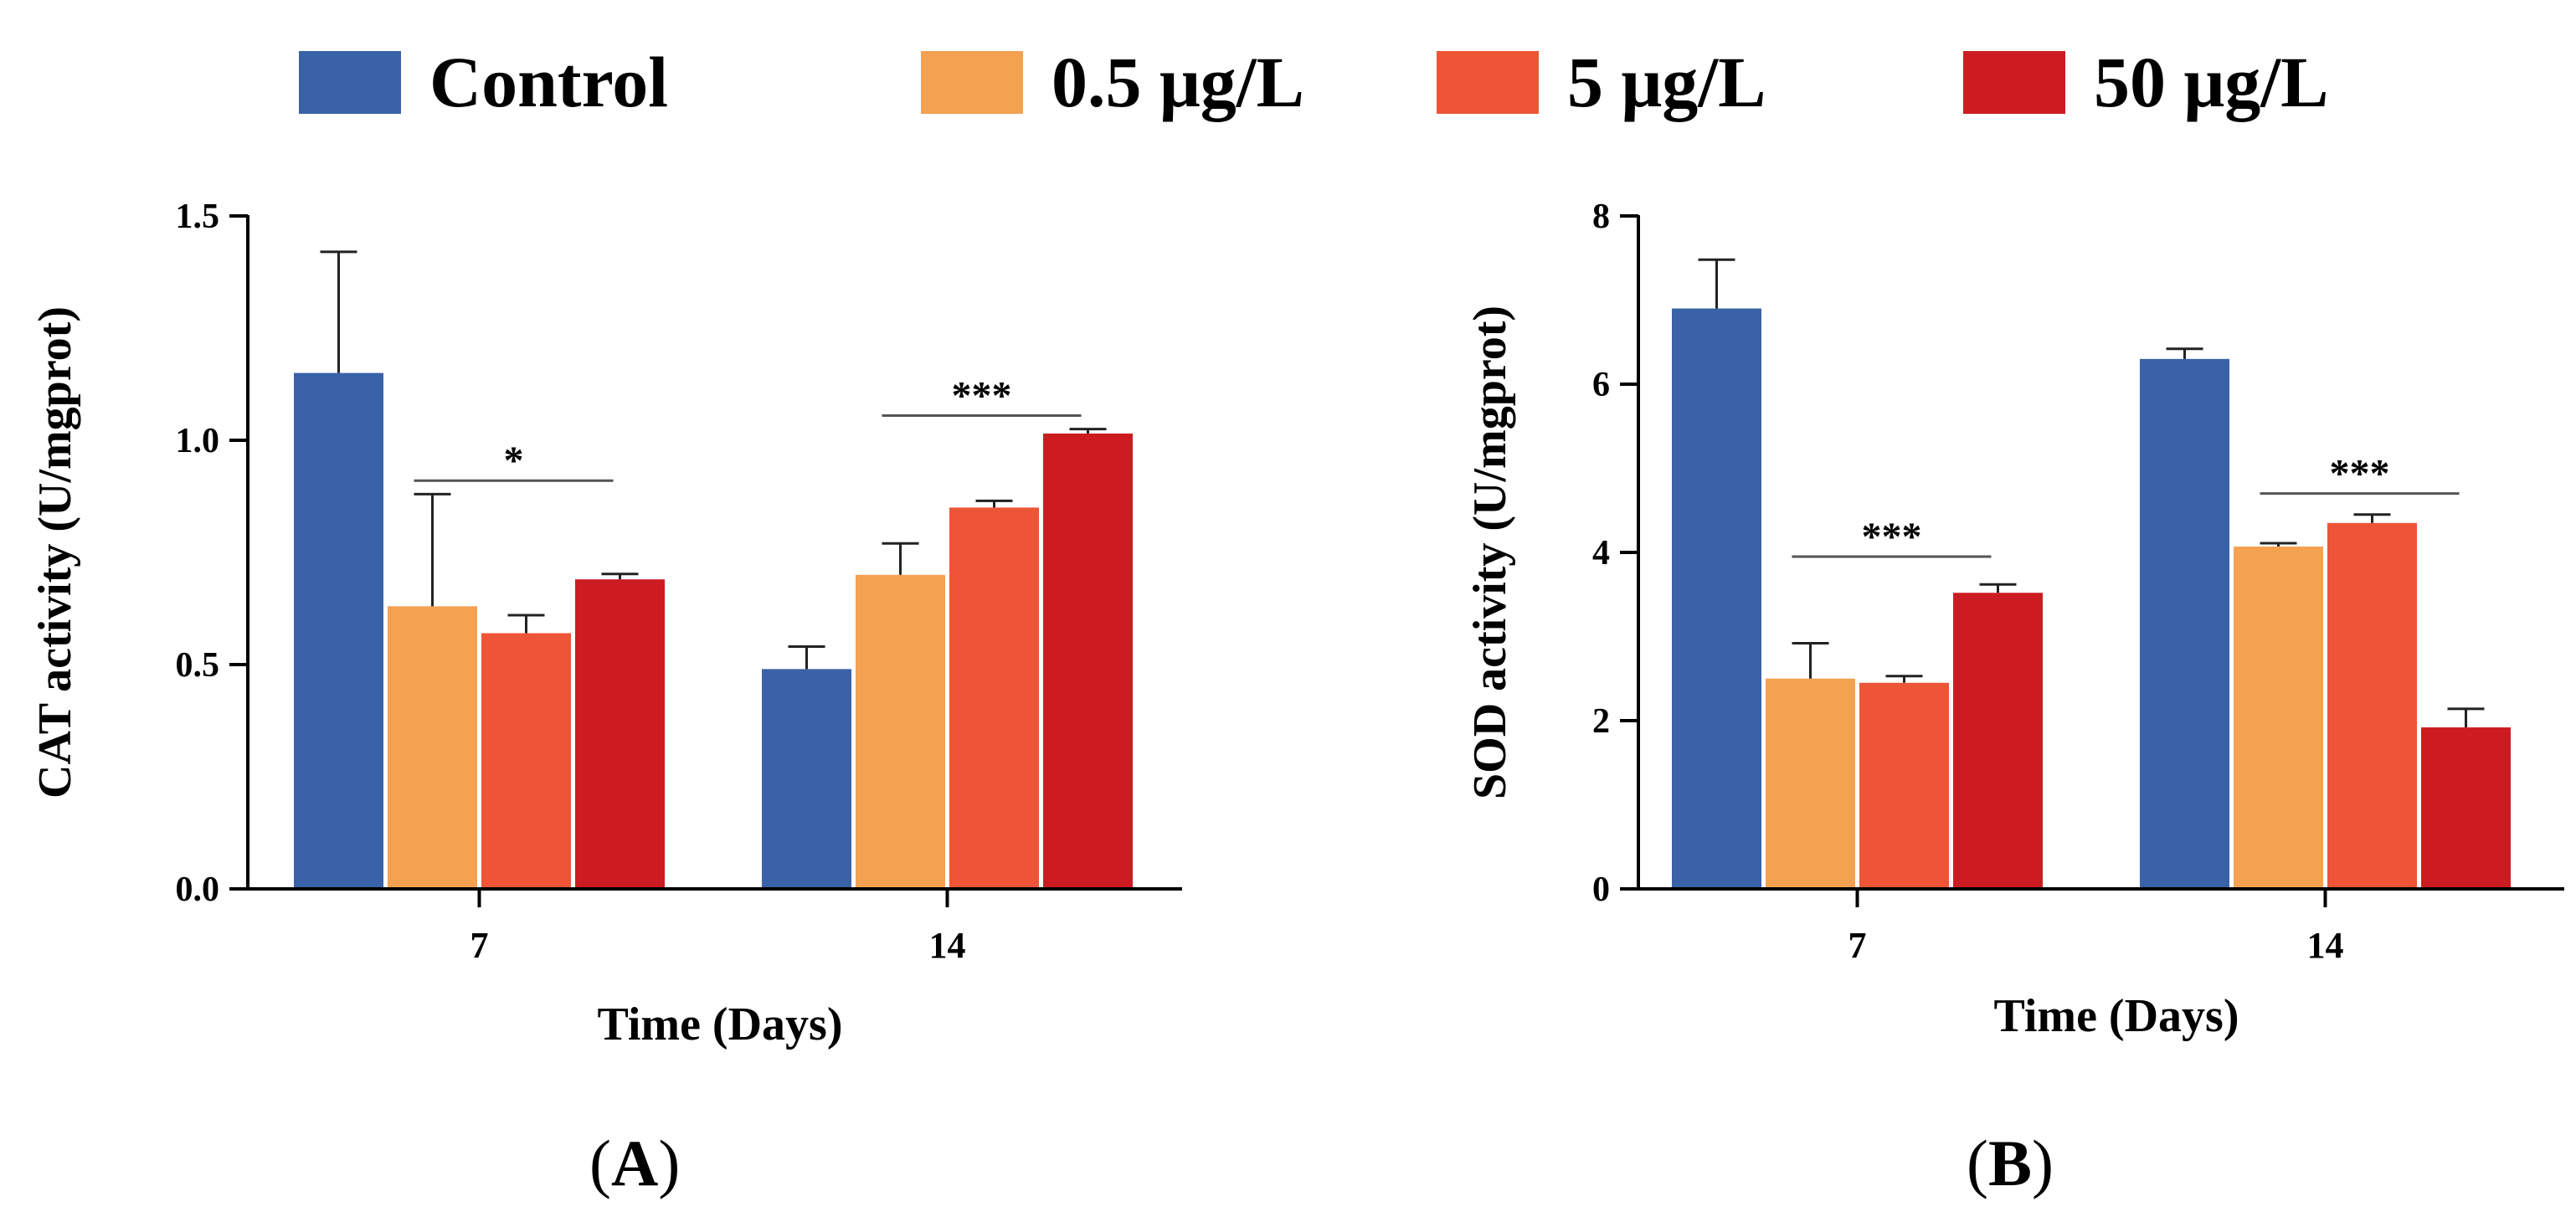 This screenshot has width=2576, height=1217. What do you see at coordinates (635, 1163) in the screenshot?
I see `panel-label-a: (A)` at bounding box center [635, 1163].